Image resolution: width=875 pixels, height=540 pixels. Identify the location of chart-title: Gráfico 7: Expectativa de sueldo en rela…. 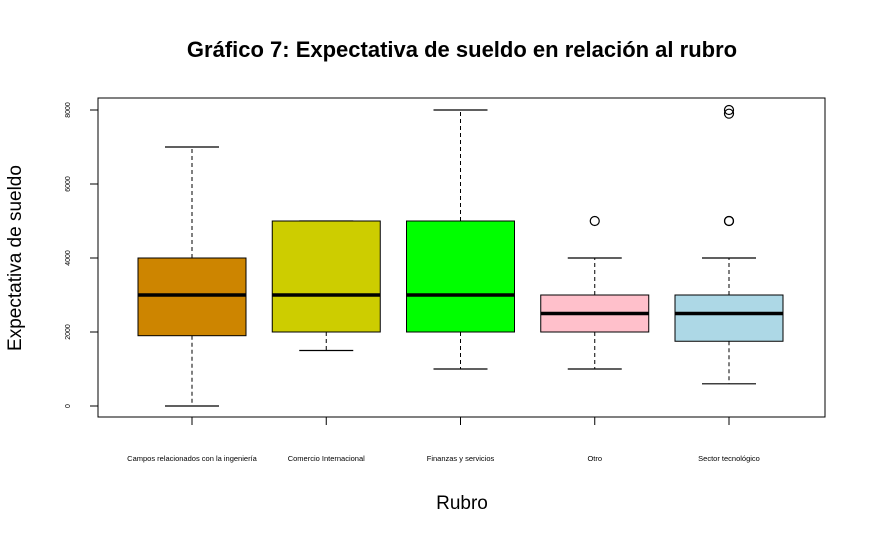
(462, 49).